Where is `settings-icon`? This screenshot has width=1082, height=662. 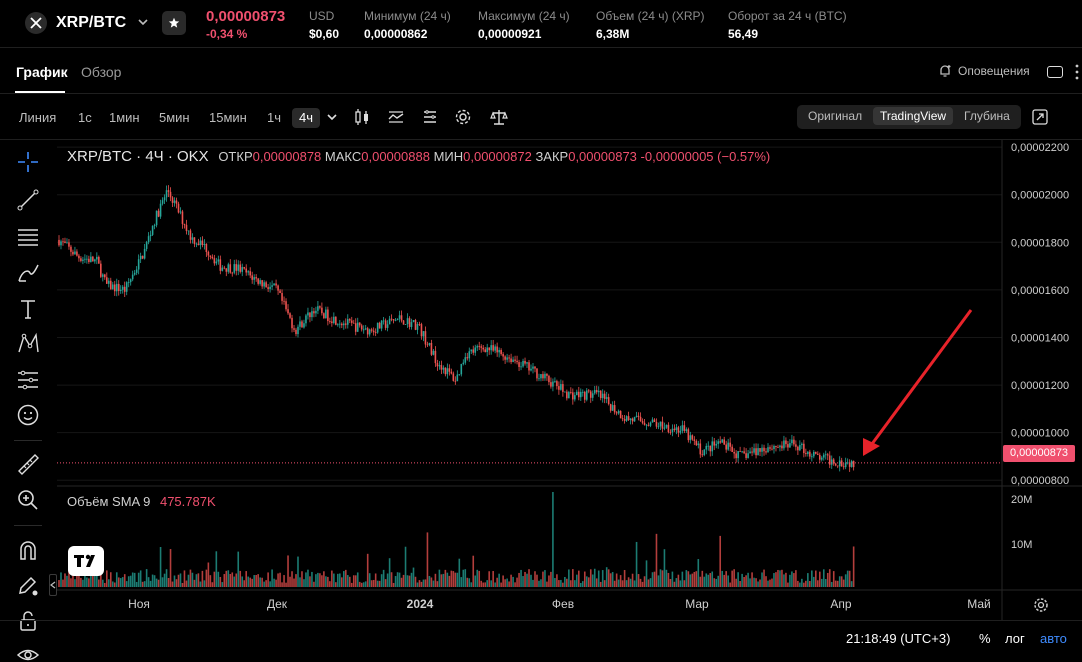 settings-icon is located at coordinates (463, 117).